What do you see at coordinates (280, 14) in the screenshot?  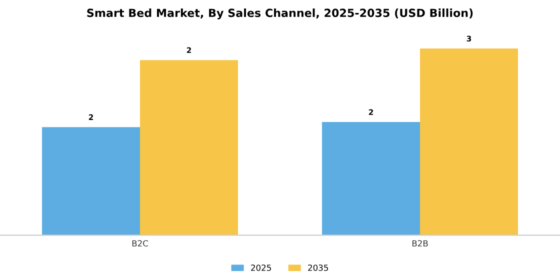 I see `chart-title: Smart Bed Market, By Sales Channel, 2025-2035 (USD Billion)` at bounding box center [280, 14].